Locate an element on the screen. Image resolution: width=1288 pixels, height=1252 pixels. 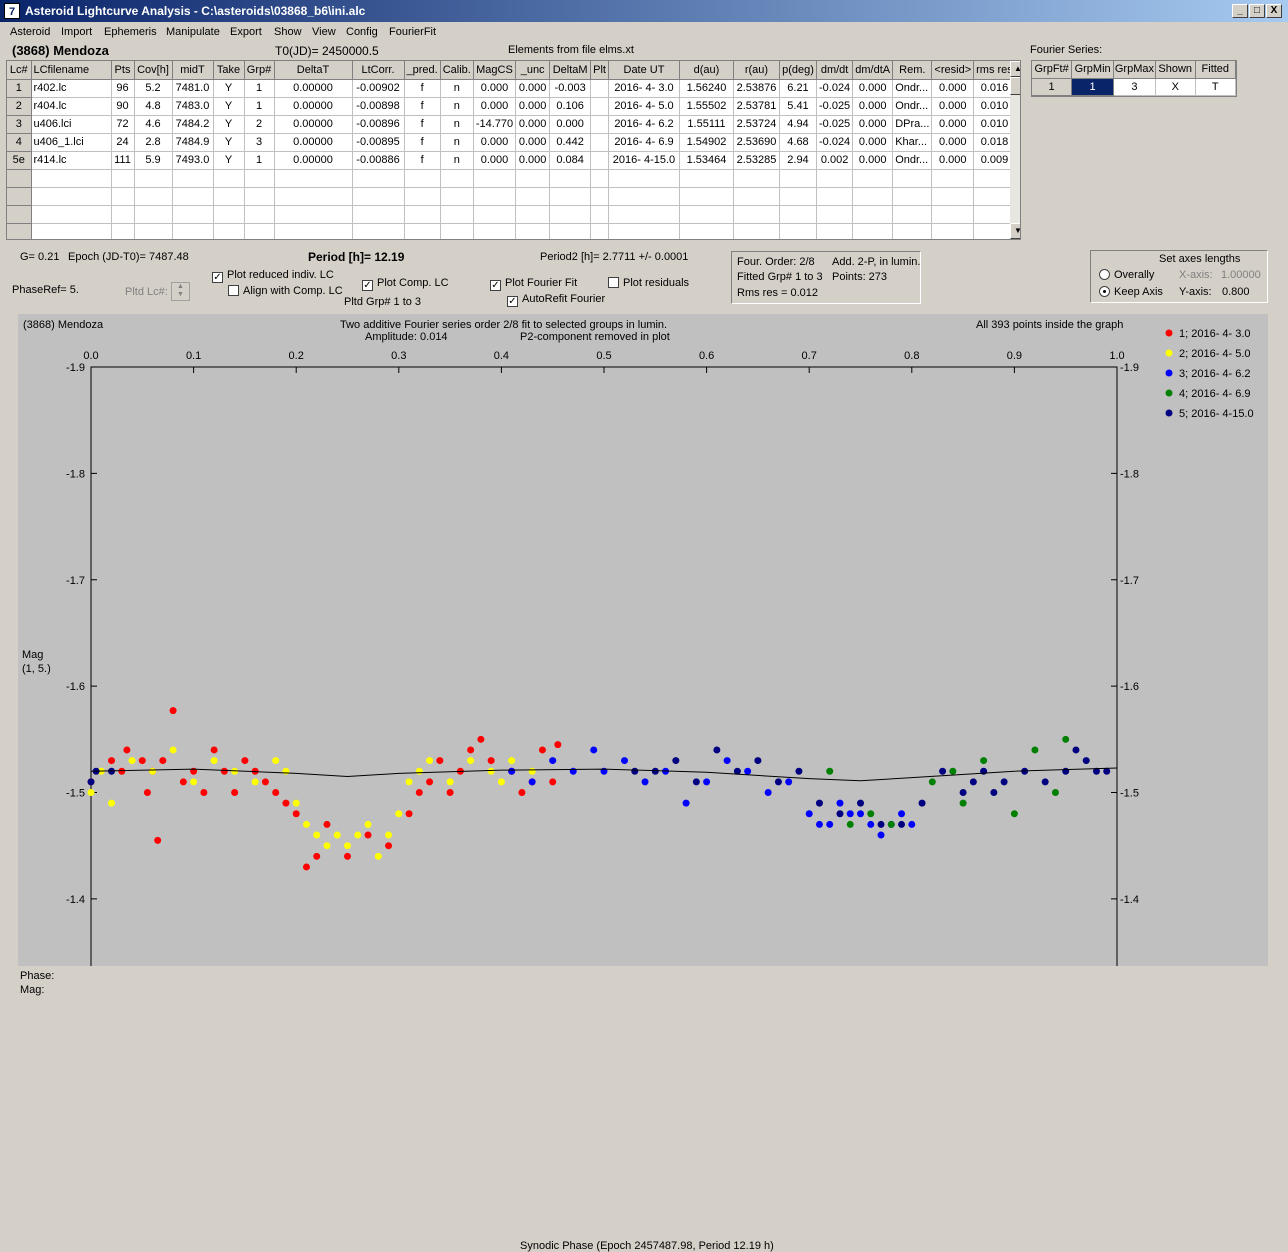
table-cell: 2.53285 is located at coordinates (756, 160).